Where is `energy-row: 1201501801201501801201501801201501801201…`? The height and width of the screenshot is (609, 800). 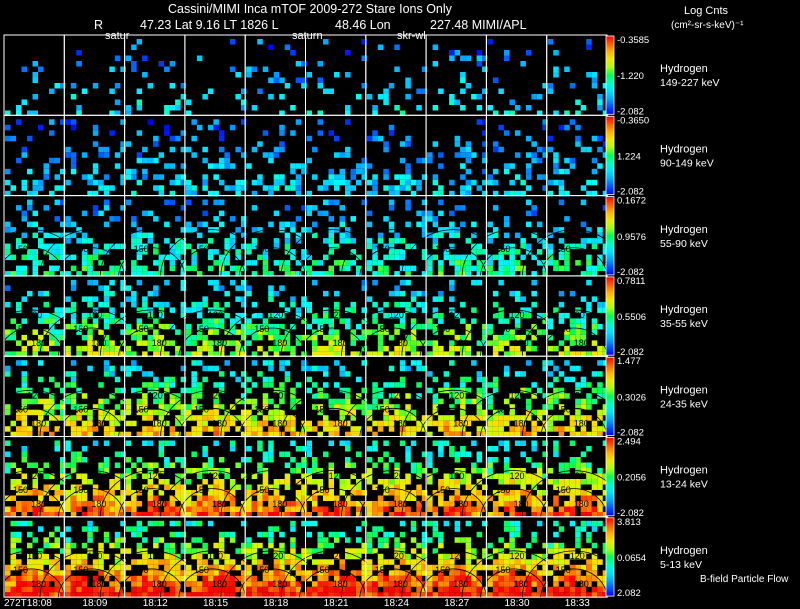
energy-row: 1201501801201501801201501801201501801201… is located at coordinates (313, 396).